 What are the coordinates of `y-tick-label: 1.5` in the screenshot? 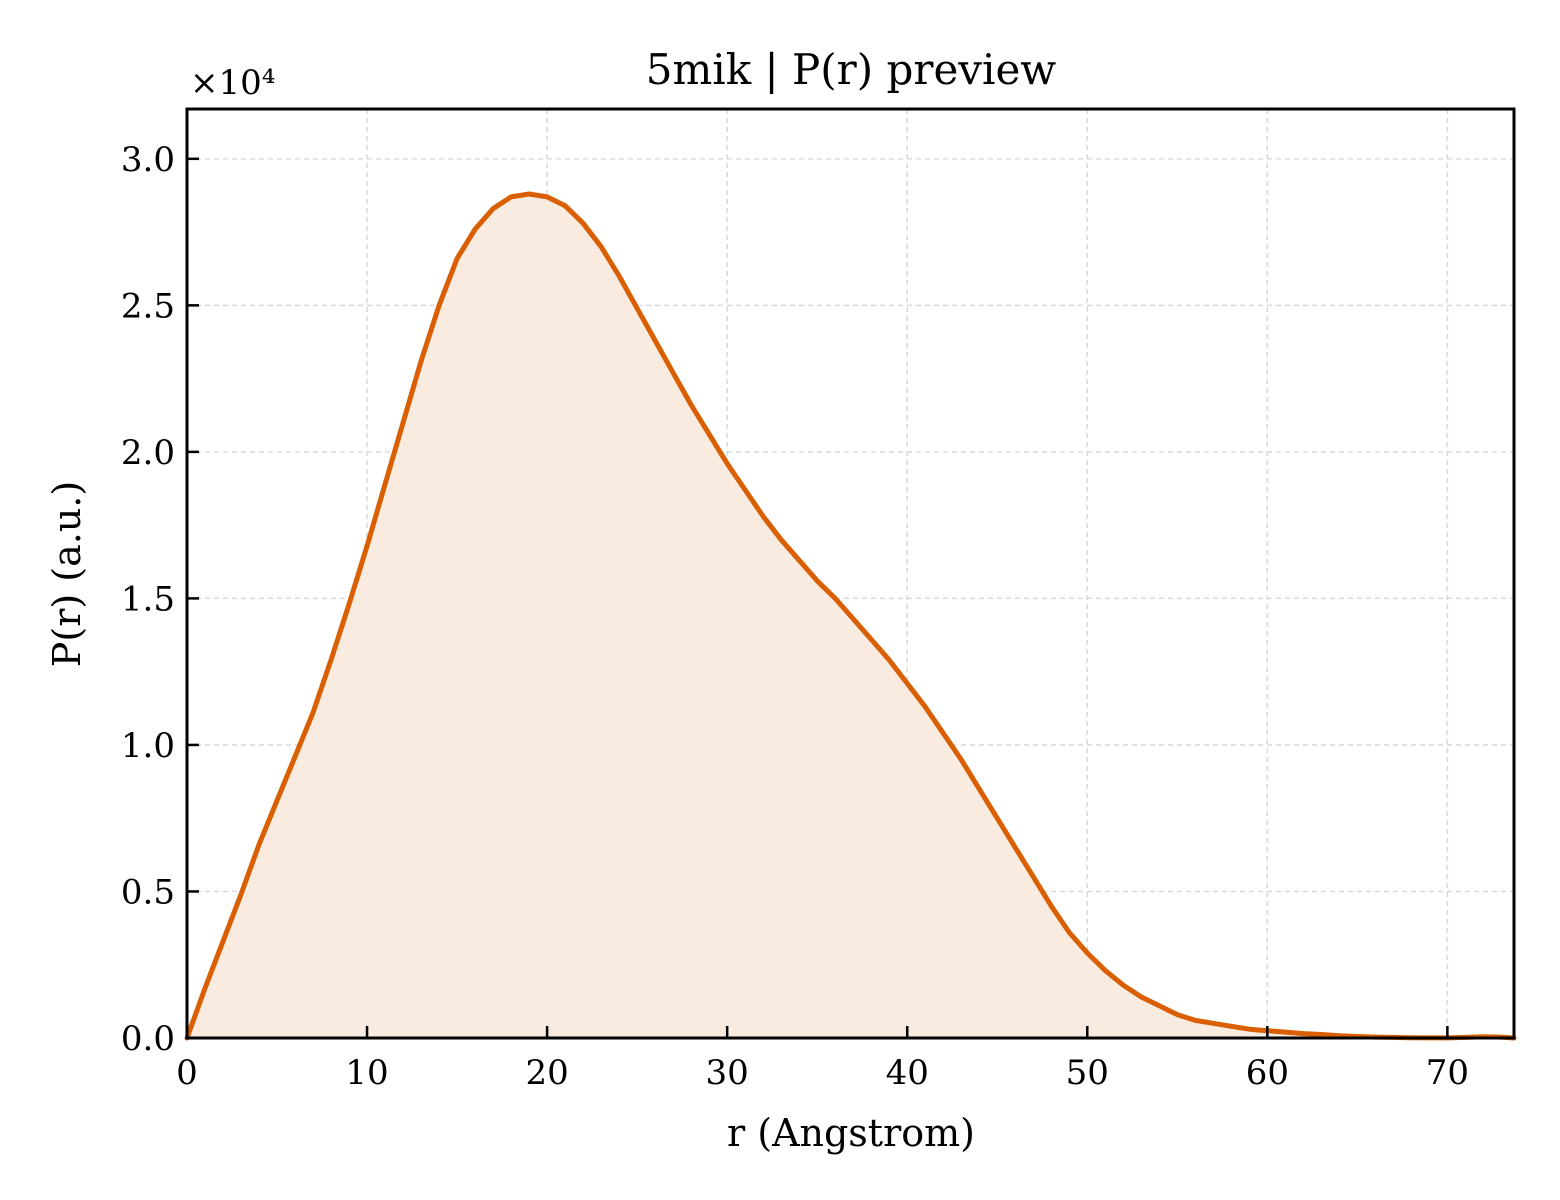 It's located at (148, 599).